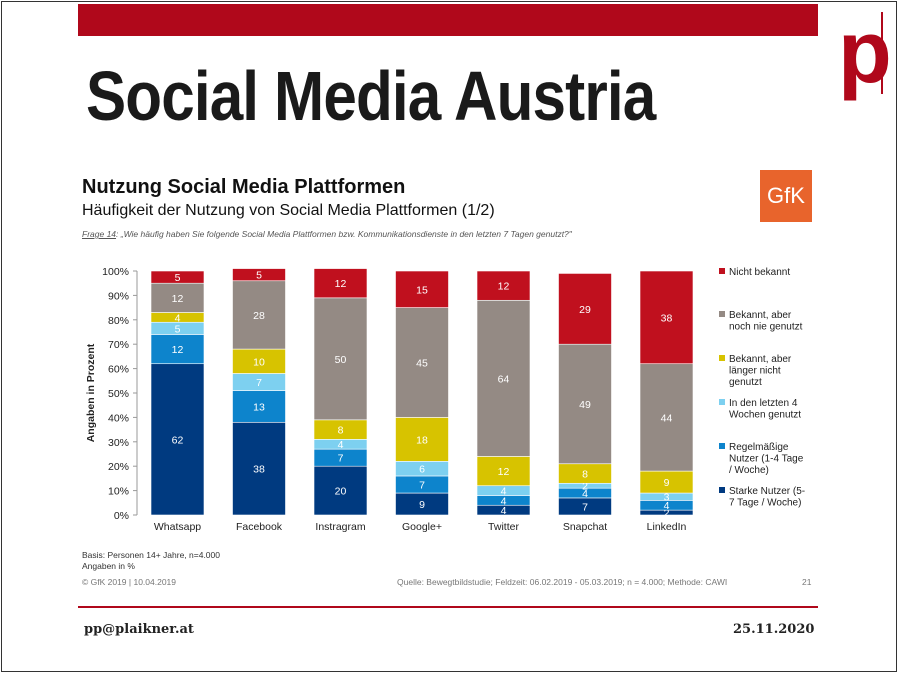  I want to click on gfk-logo: GfK, so click(786, 196).